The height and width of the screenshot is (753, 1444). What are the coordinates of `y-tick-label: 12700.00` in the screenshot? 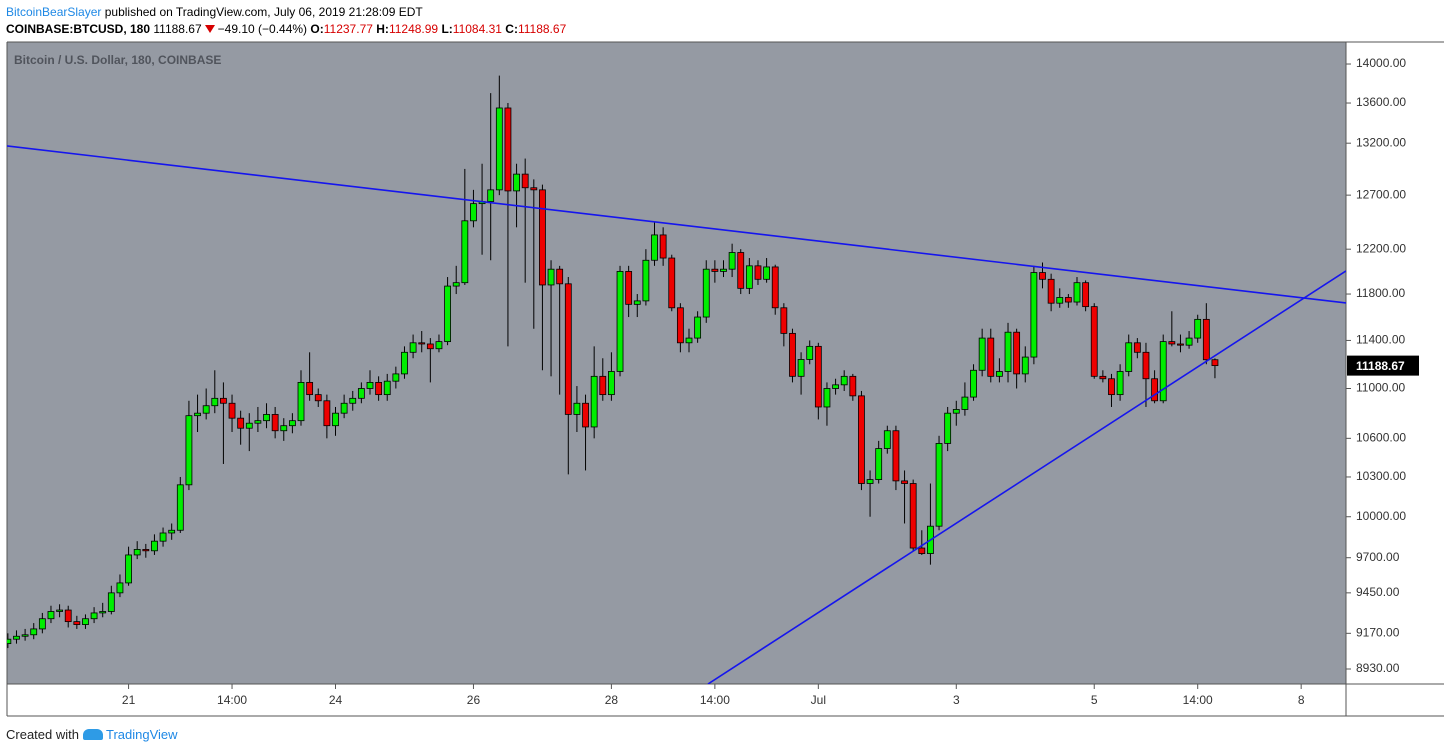 It's located at (1381, 194).